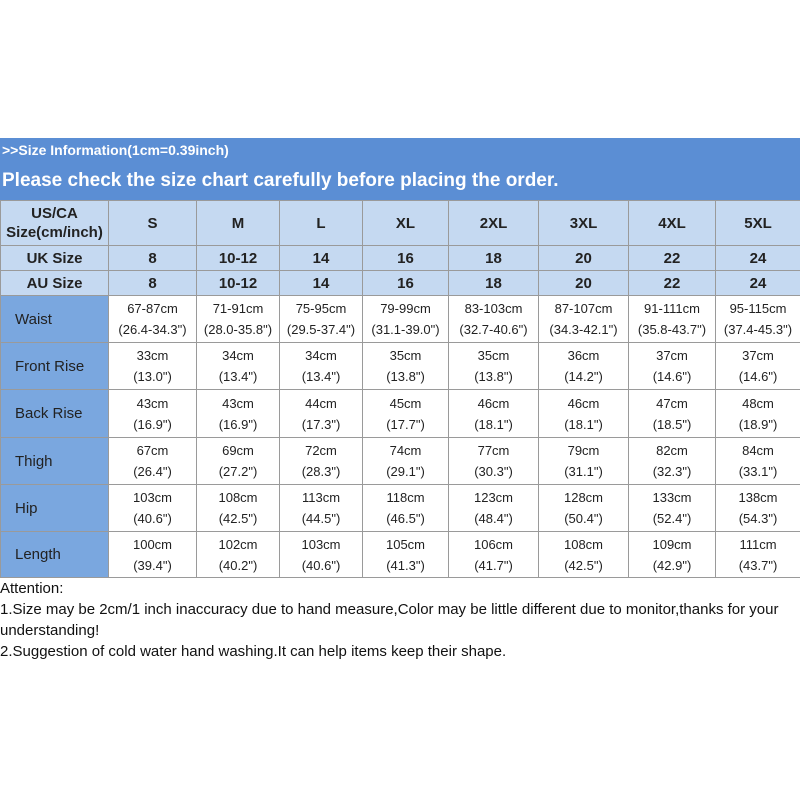 This screenshot has height=800, width=800. Describe the element at coordinates (493, 319) in the screenshot. I see `table-cell: 83-103cm (32.7-40.6")` at that location.